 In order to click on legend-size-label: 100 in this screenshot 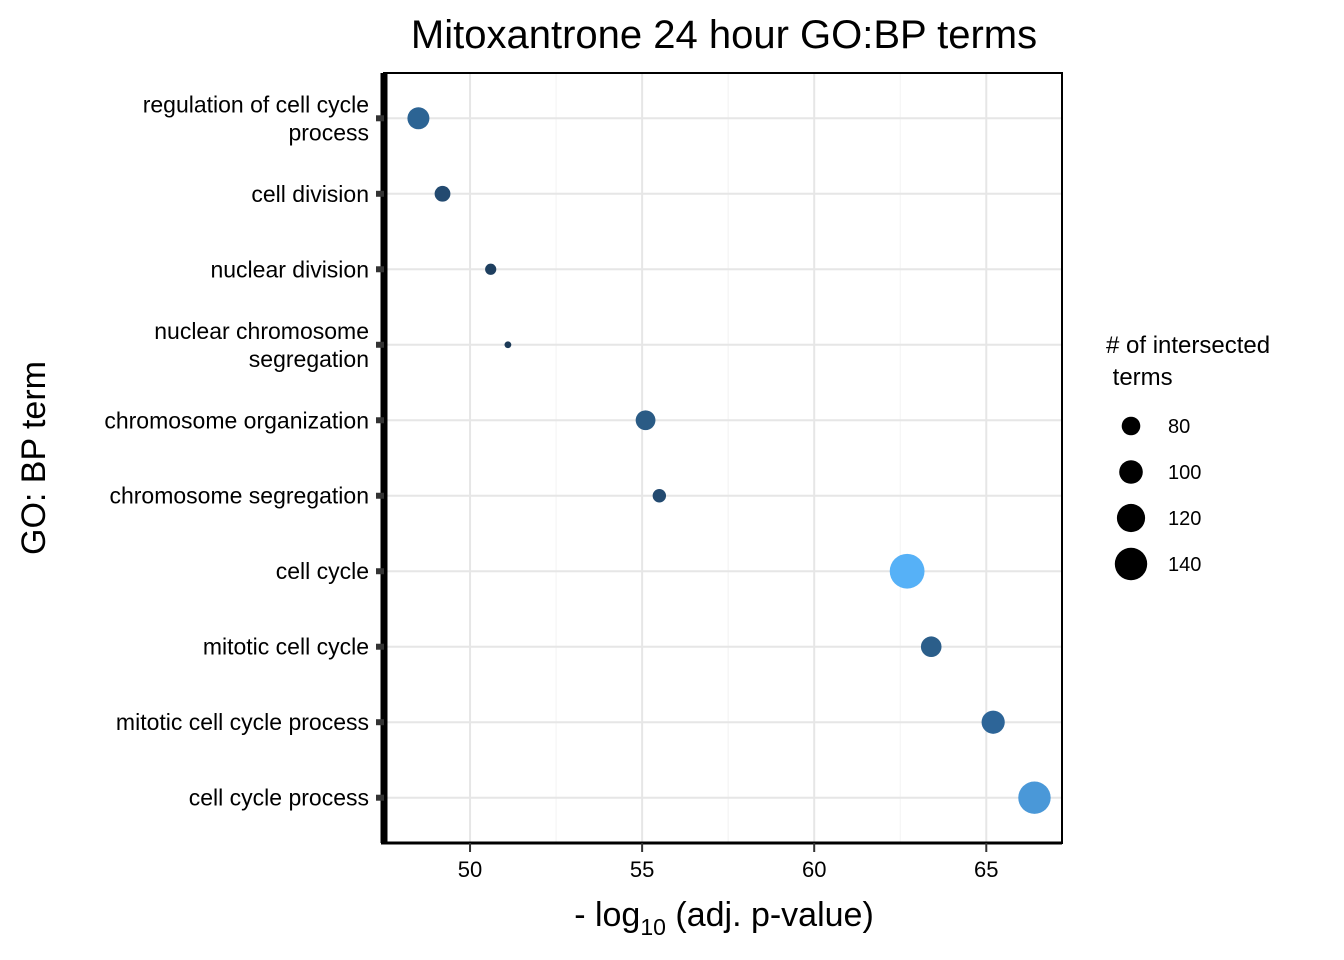, I will do `click(1184, 473)`.